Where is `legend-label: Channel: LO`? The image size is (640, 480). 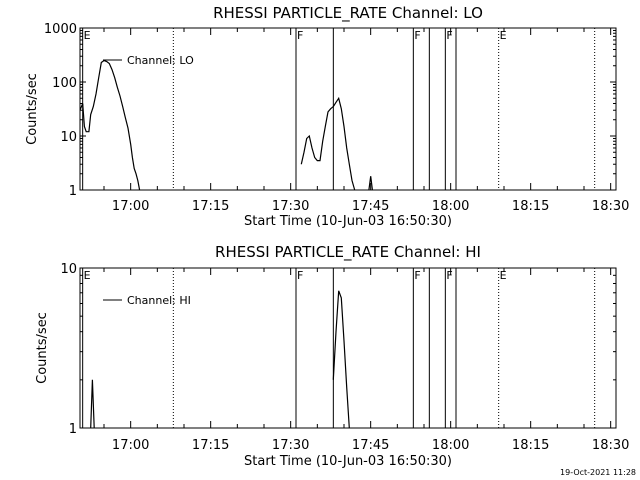
legend-label: Channel: LO is located at coordinates (160, 60).